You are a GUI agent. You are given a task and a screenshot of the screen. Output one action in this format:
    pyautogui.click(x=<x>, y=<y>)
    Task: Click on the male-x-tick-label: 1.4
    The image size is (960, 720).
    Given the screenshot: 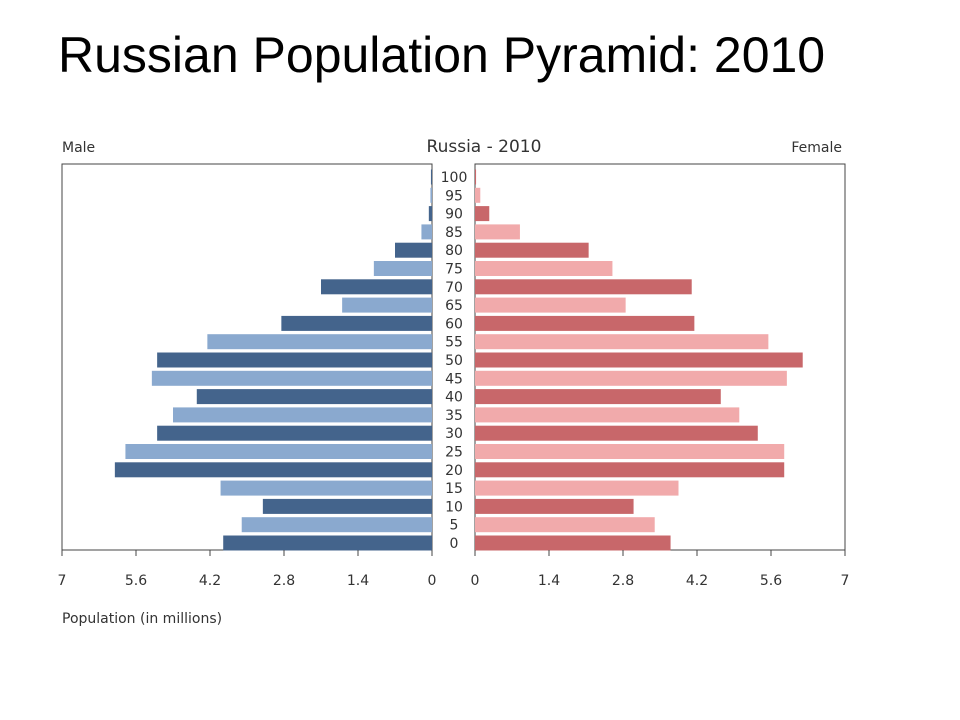 What is the action you would take?
    pyautogui.click(x=358, y=581)
    